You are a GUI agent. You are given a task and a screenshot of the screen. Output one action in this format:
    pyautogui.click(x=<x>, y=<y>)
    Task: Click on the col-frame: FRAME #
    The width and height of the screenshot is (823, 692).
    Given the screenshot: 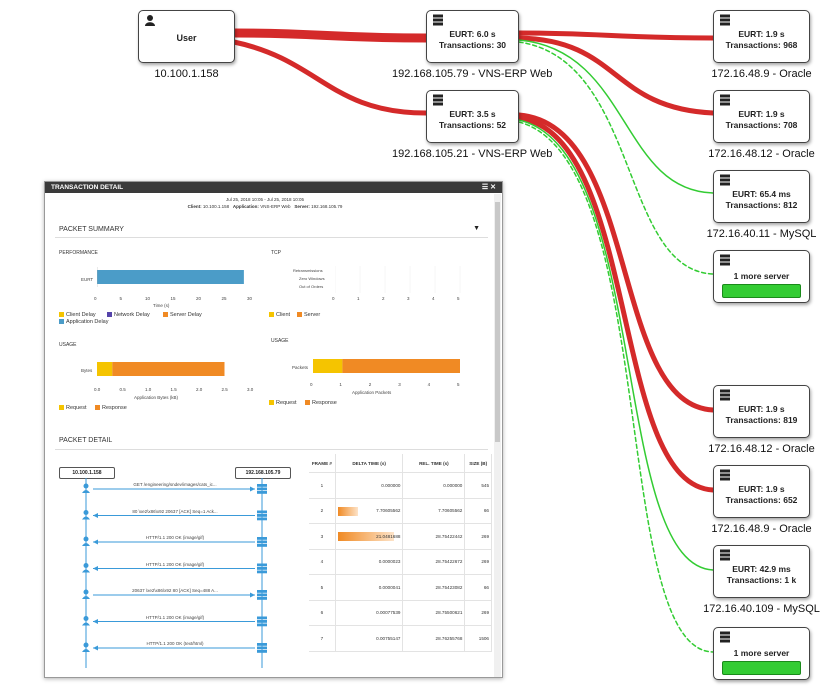 What is the action you would take?
    pyautogui.click(x=322, y=463)
    